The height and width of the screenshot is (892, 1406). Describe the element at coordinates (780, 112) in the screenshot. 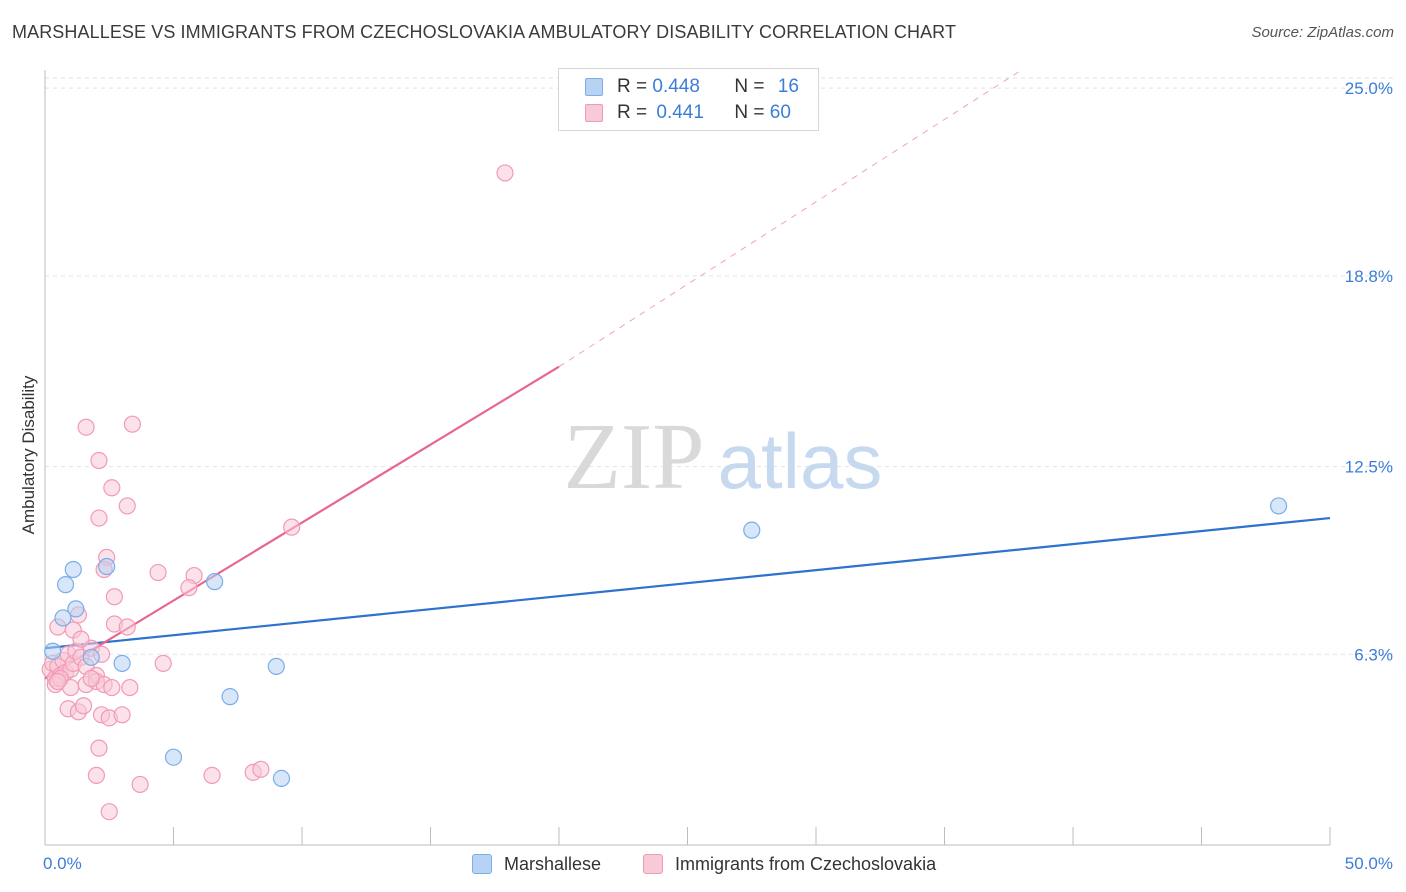

I see `legend-n-value: 60` at that location.